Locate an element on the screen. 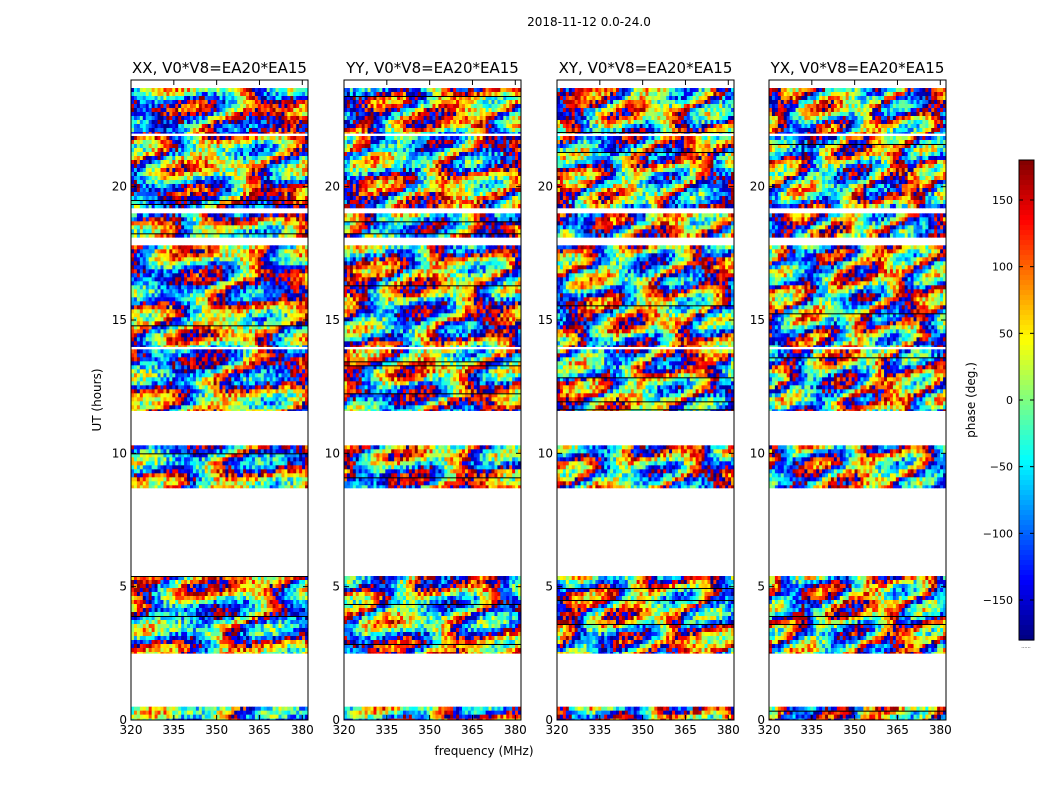 This screenshot has width=1050, height=800. phase-heatmap-yy is located at coordinates (432, 404).